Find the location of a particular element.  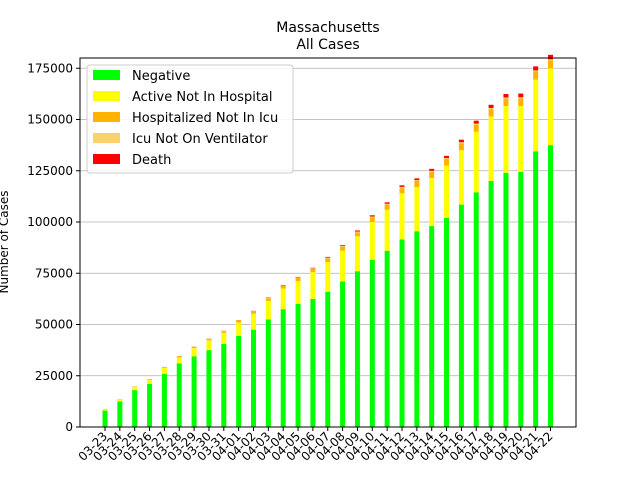

legend-box is located at coordinates (190, 119).